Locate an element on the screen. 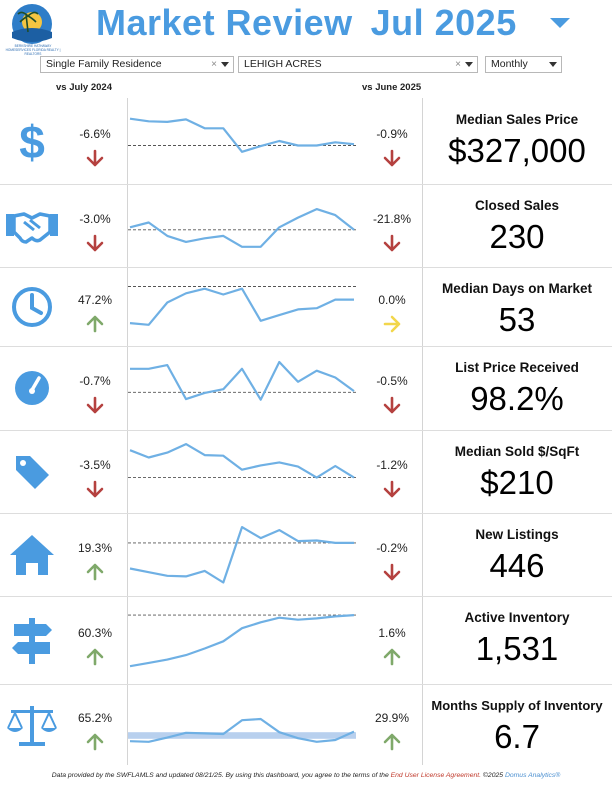  metric-value: 446 is located at coordinates (517, 565).